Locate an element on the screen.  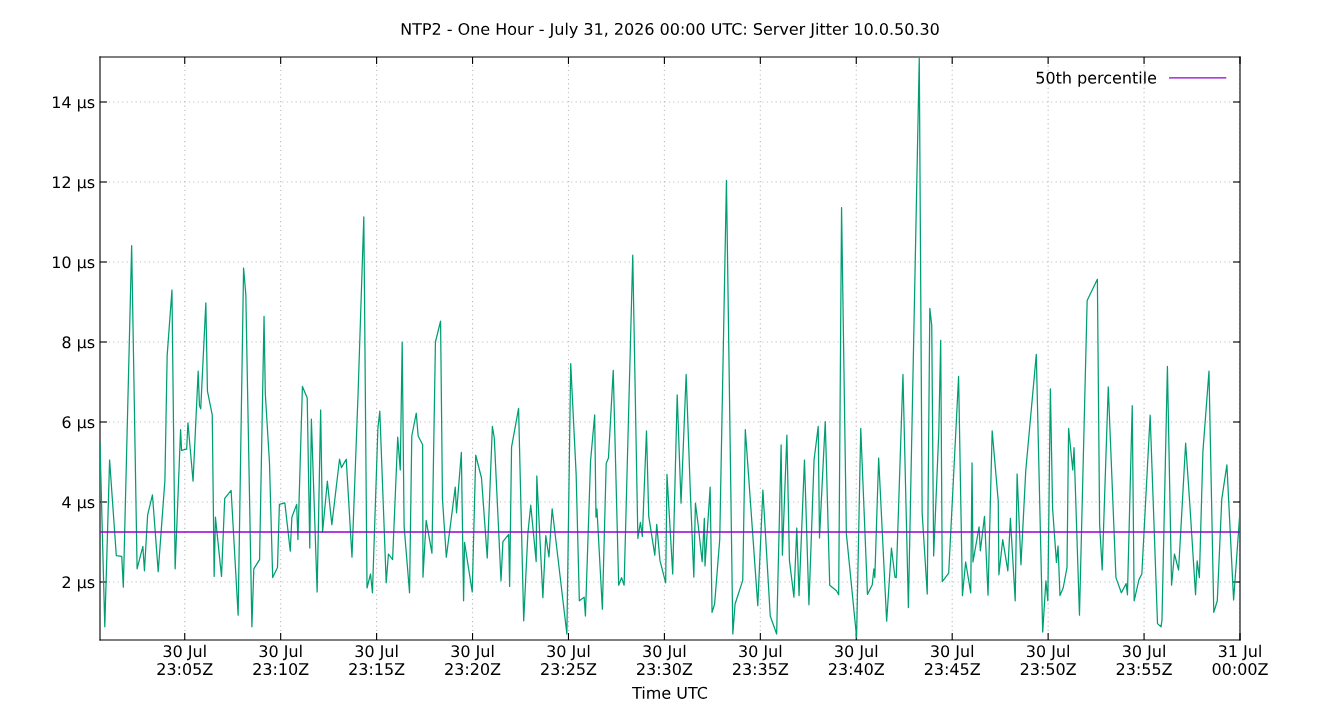
y-tick-label: 14 µs is located at coordinates (74, 104).